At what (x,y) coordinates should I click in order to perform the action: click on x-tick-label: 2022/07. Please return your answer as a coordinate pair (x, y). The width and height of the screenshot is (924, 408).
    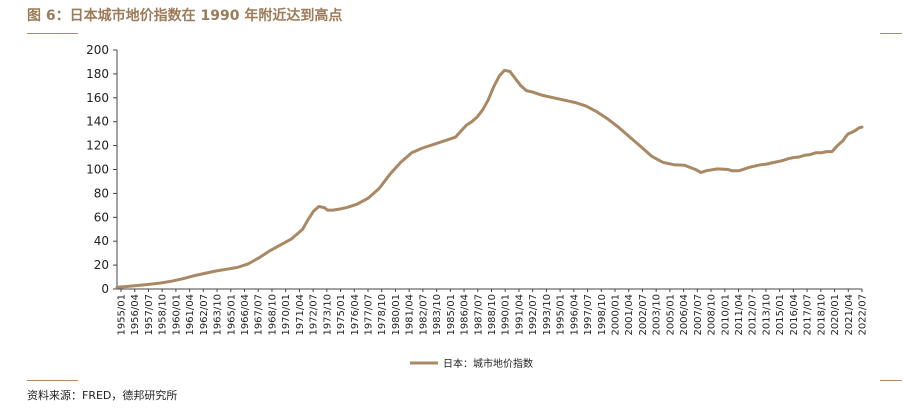
    Looking at the image, I should click on (863, 315).